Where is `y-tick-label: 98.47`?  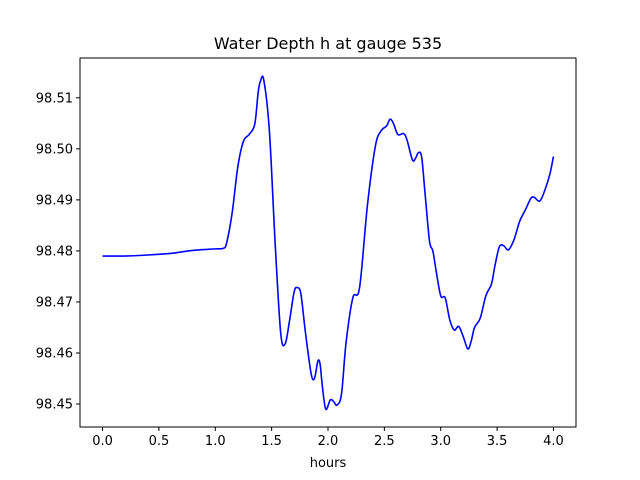 y-tick-label: 98.47 is located at coordinates (54, 302).